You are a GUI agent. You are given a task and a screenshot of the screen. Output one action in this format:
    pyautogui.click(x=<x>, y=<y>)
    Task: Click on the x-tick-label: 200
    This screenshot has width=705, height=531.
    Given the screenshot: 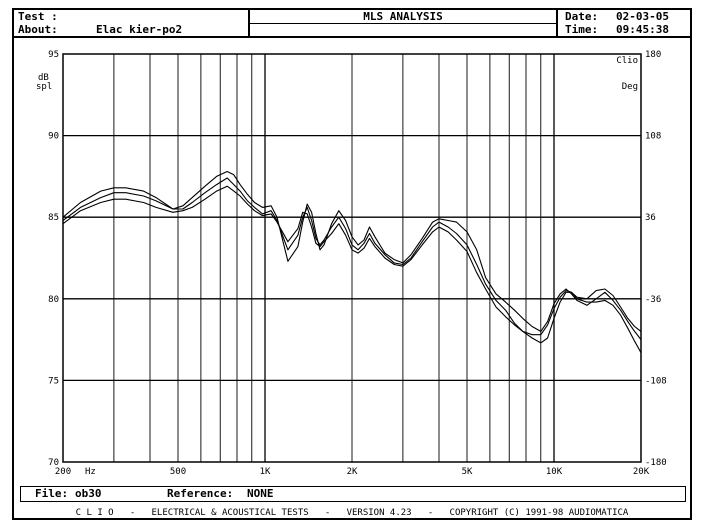 What is the action you would take?
    pyautogui.click(x=63, y=472)
    